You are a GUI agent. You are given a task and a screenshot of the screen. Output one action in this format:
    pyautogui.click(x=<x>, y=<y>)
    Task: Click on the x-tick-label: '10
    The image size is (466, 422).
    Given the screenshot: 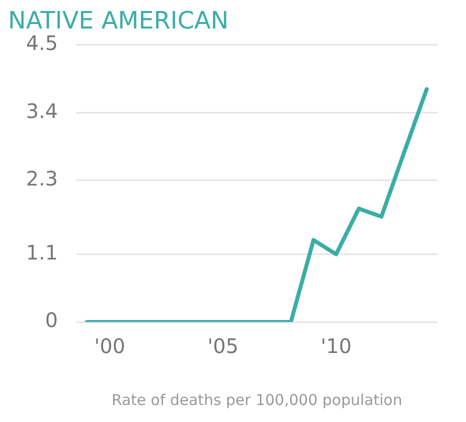 What is the action you would take?
    pyautogui.click(x=336, y=346)
    